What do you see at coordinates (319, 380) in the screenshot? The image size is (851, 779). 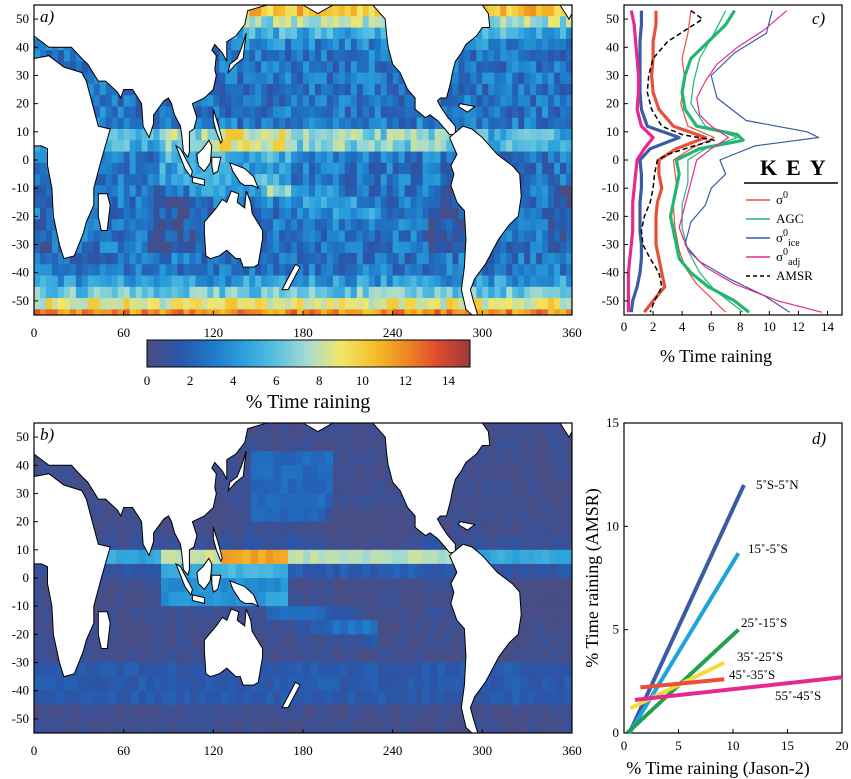 I see `colorbar-tick-label: 8` at bounding box center [319, 380].